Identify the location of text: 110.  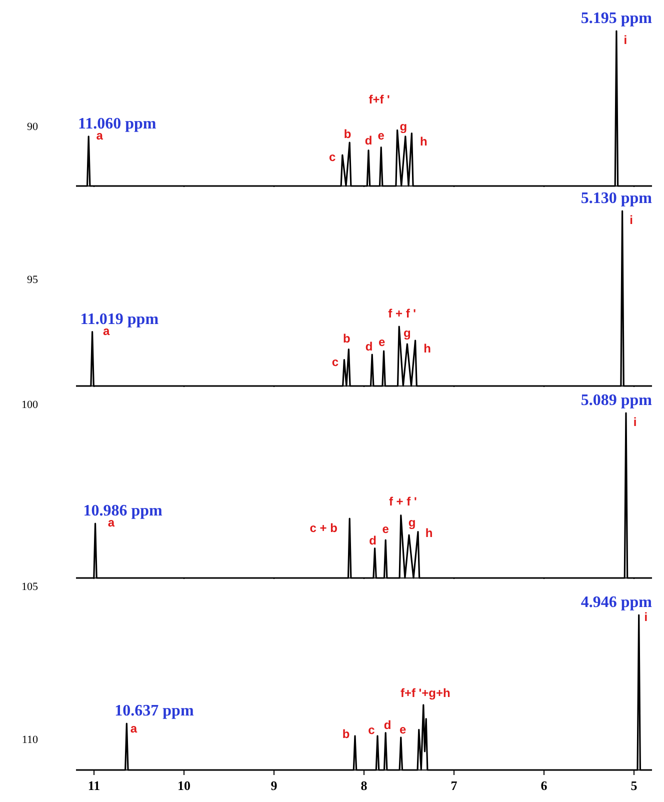
(30, 740).